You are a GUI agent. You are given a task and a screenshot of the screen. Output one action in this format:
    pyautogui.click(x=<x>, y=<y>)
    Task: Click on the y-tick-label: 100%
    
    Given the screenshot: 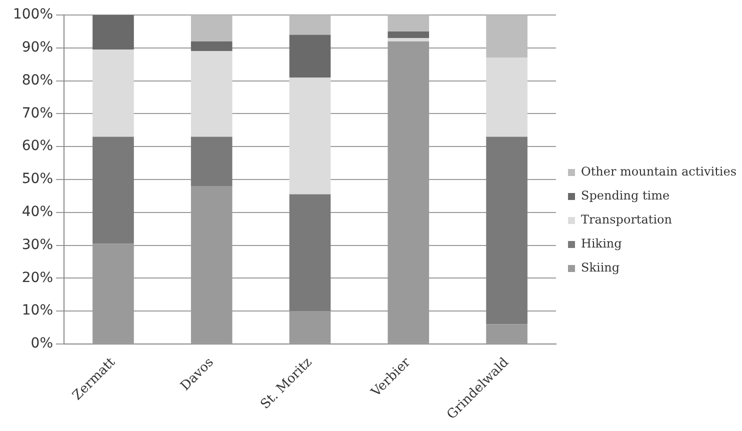 What is the action you would take?
    pyautogui.click(x=33, y=14)
    